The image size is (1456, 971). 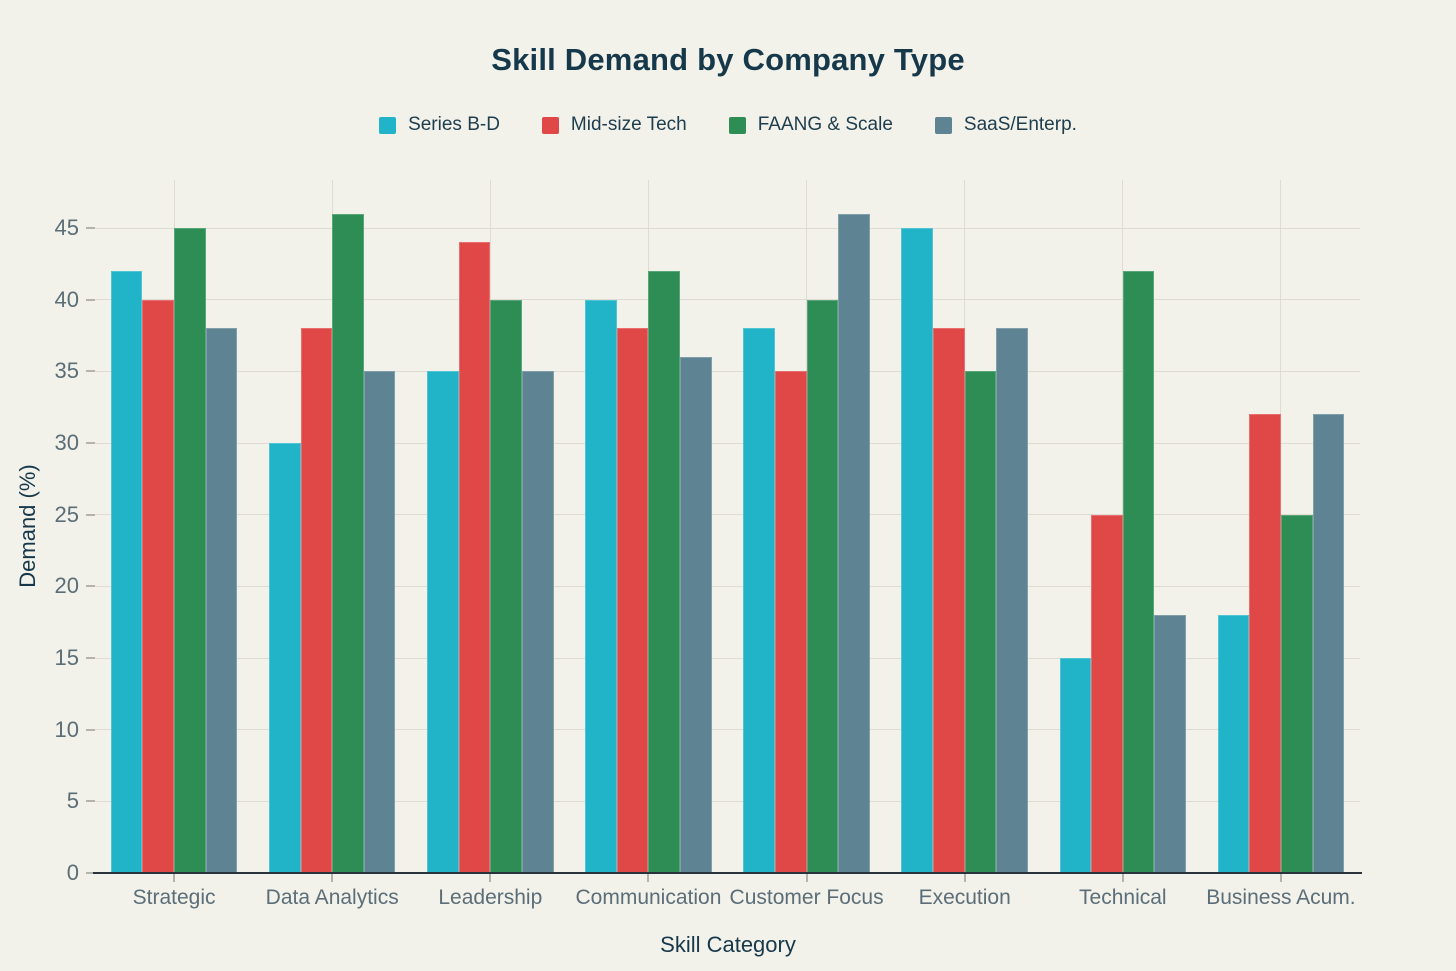 I want to click on bar-saas-enterp-customer-focus, so click(x=854, y=543).